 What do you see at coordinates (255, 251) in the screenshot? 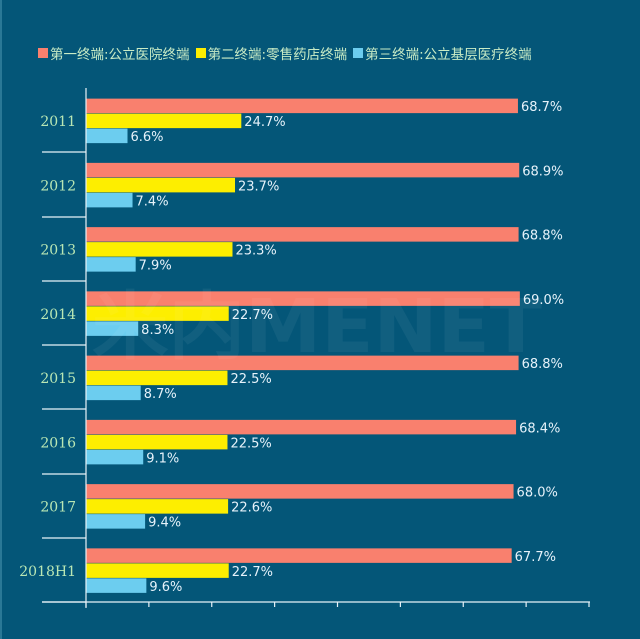
I see `data-label-series-2: 23.3%` at bounding box center [255, 251].